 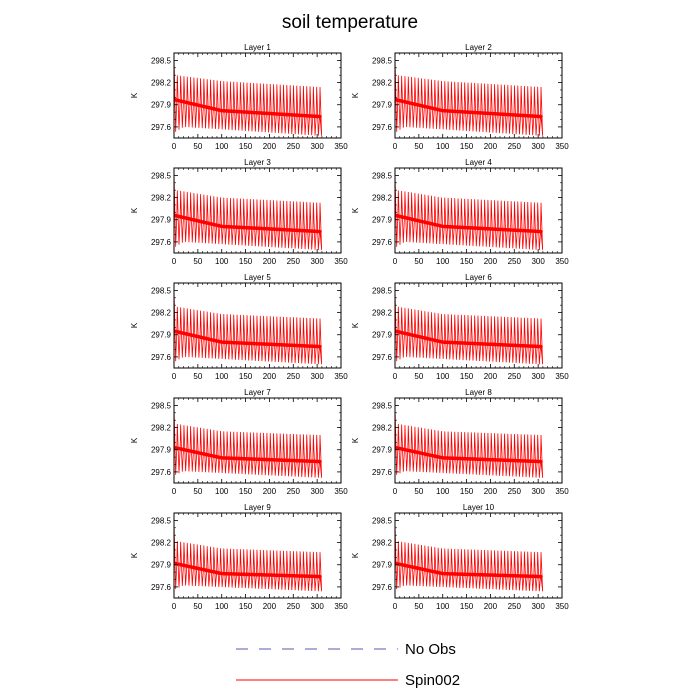 I want to click on legend-label: No Obs, so click(x=430, y=649).